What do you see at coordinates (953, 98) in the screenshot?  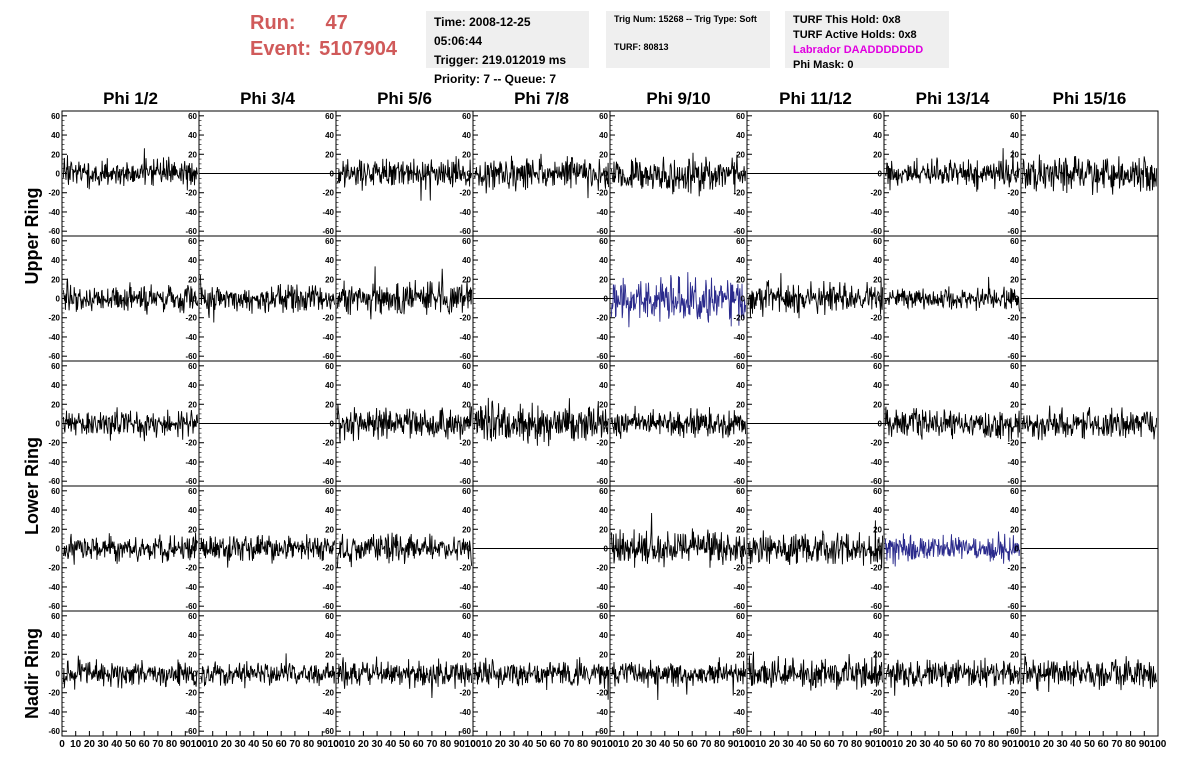 I see `column-header: Phi 13/14` at bounding box center [953, 98].